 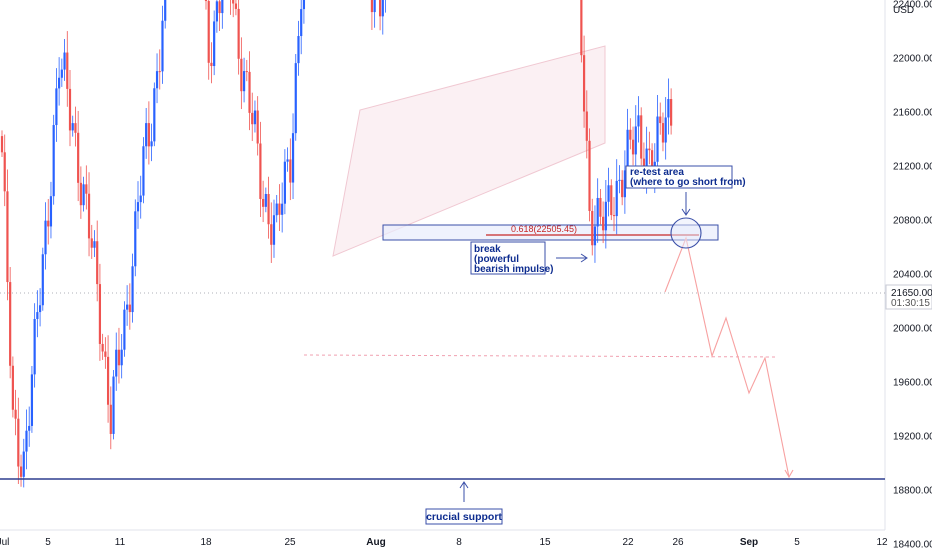 I want to click on x-tick-label: 8, so click(x=459, y=542).